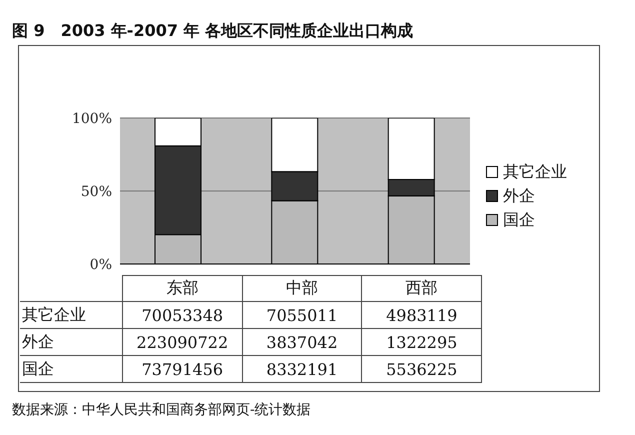 This screenshot has width=635, height=435. What do you see at coordinates (519, 220) in the screenshot?
I see `legend-label: 国企` at bounding box center [519, 220].